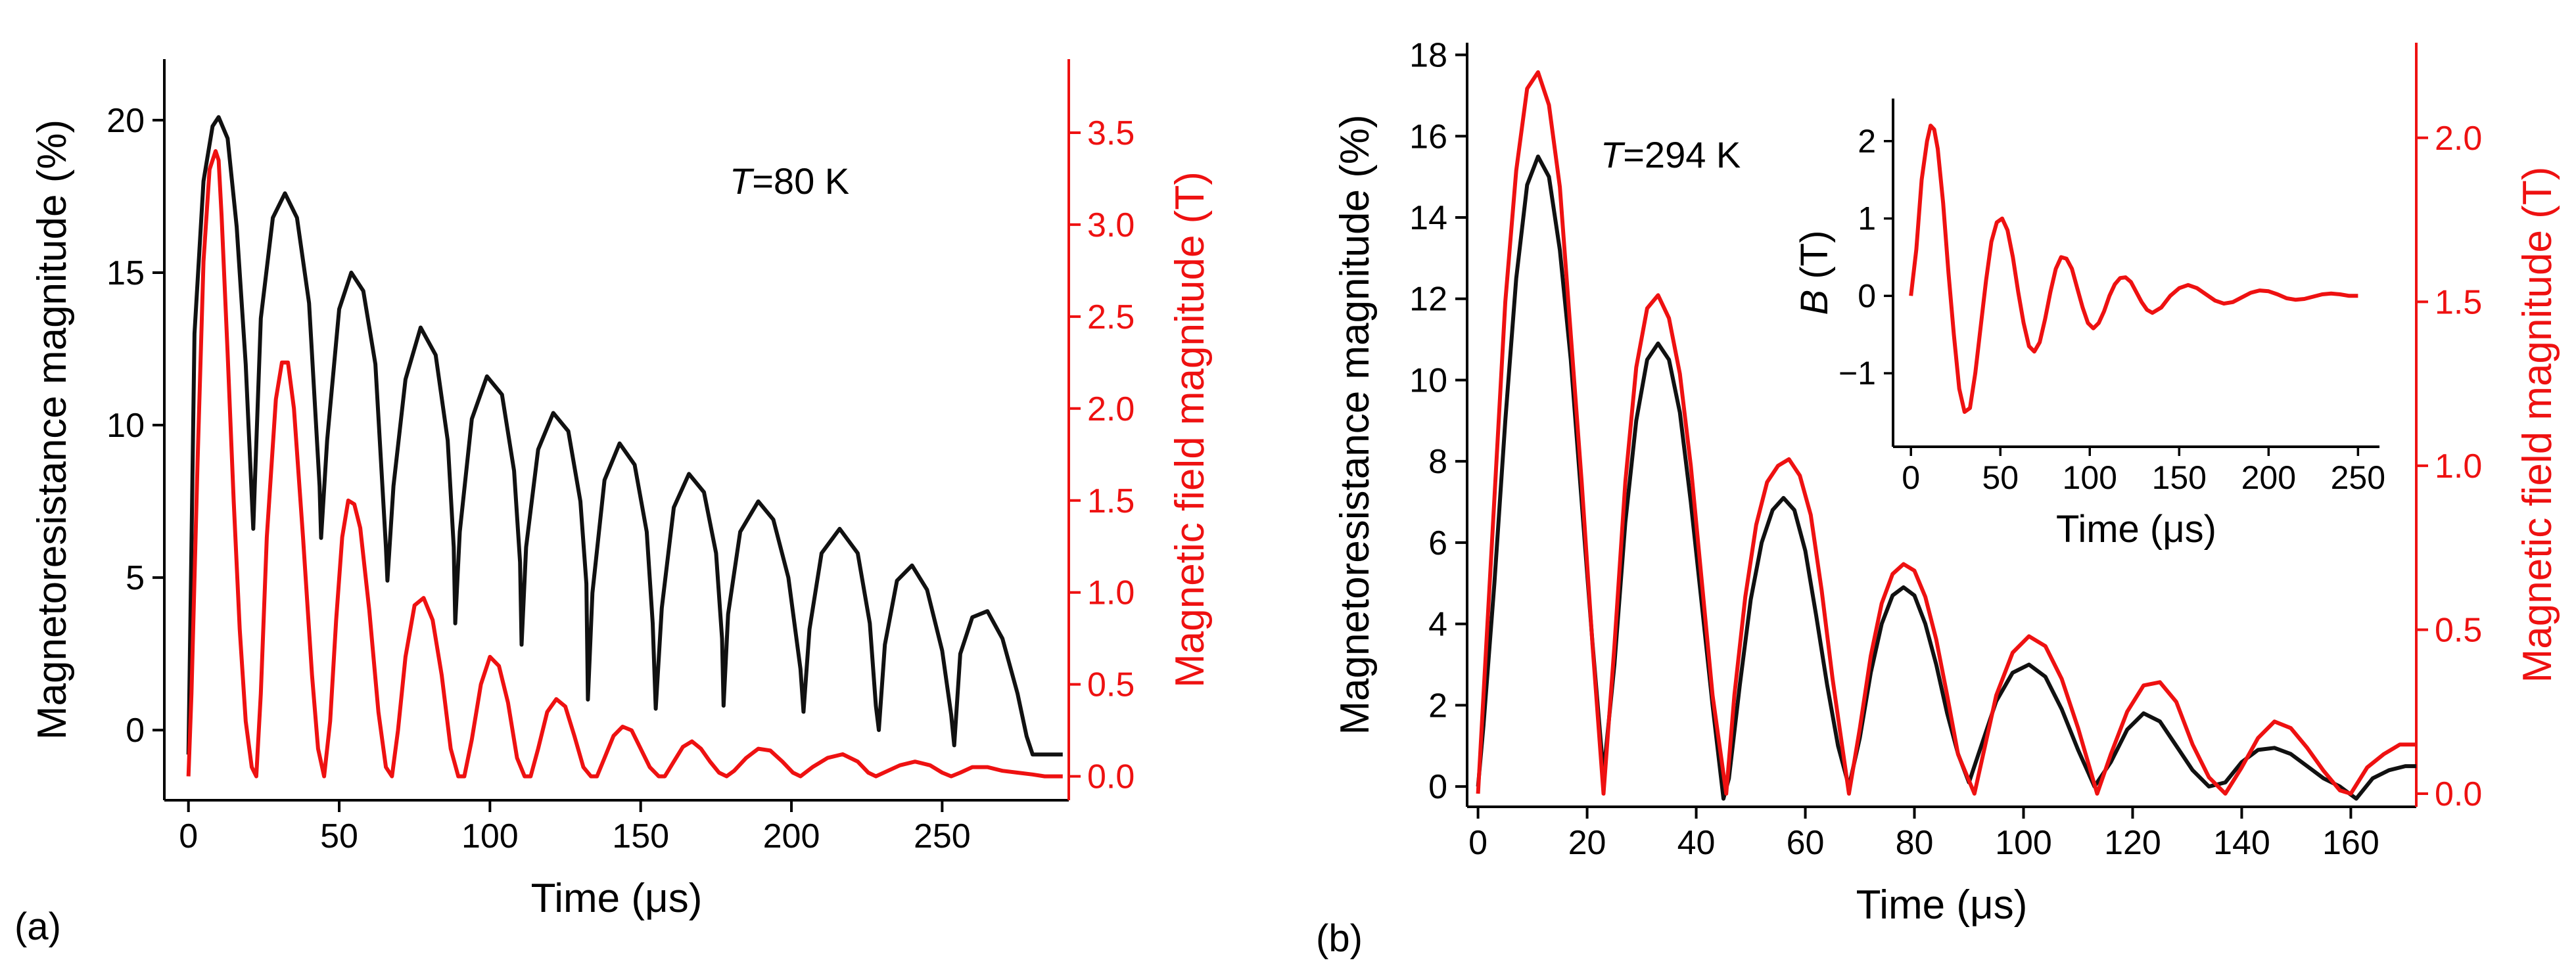 The image size is (2576, 975). What do you see at coordinates (1437, 625) in the screenshot?
I see `y-left-tick-label: 4` at bounding box center [1437, 625].